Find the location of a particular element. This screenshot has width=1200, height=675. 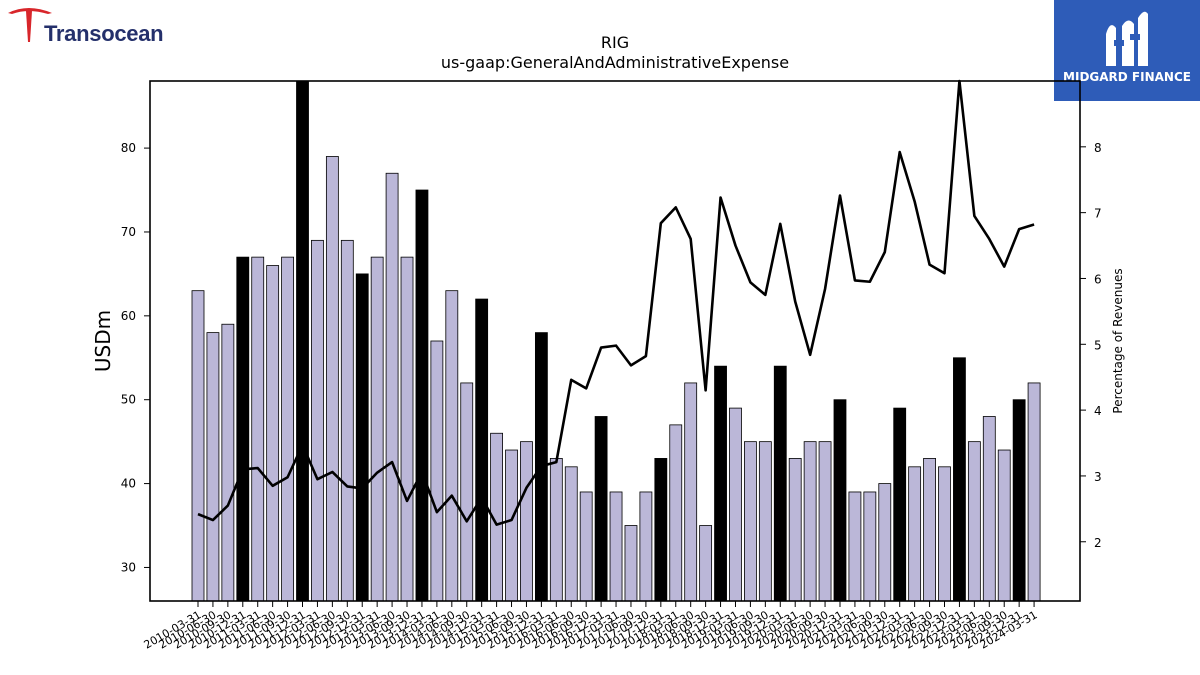

y2-tick-label: 6 is located at coordinates (1098, 279).